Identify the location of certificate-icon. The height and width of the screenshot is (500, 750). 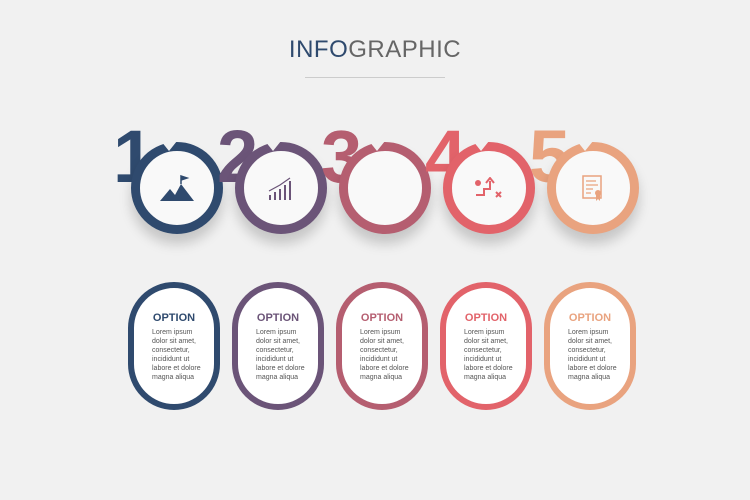
(593, 188).